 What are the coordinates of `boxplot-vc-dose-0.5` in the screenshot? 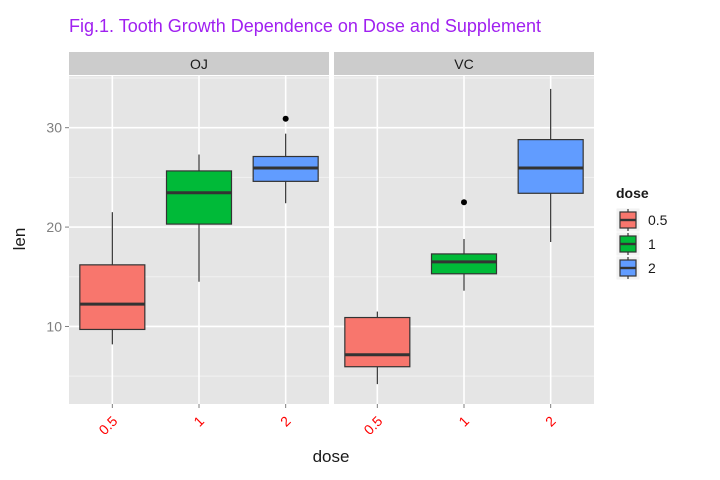 It's located at (377, 348).